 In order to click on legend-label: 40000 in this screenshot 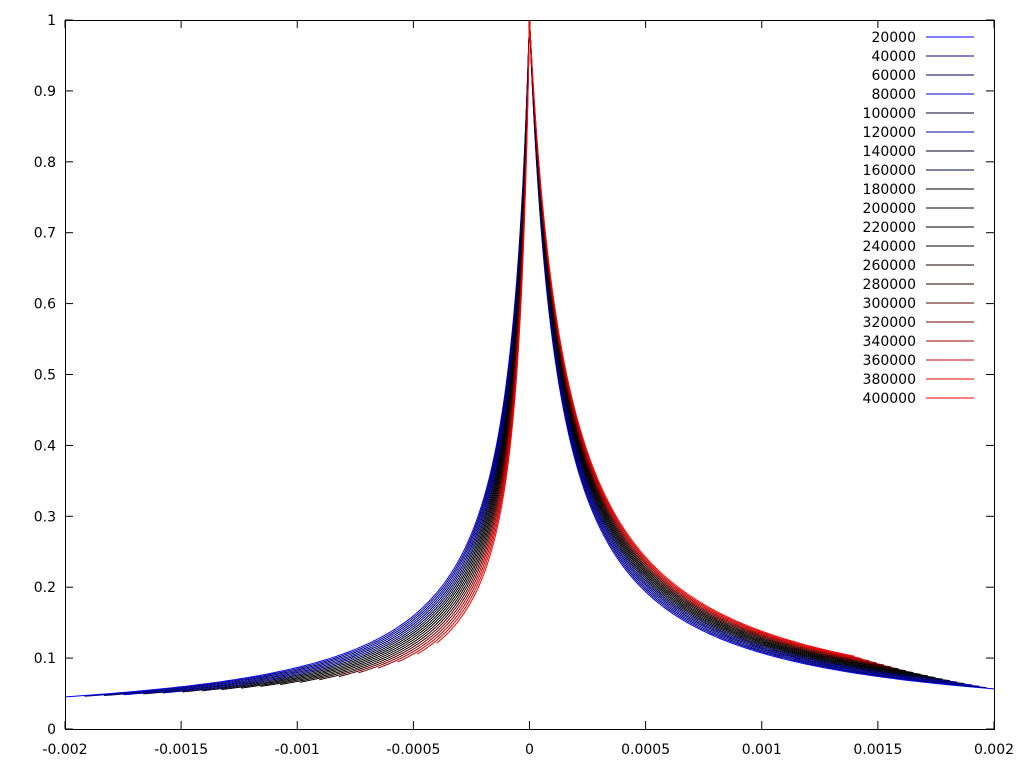, I will do `click(893, 57)`.